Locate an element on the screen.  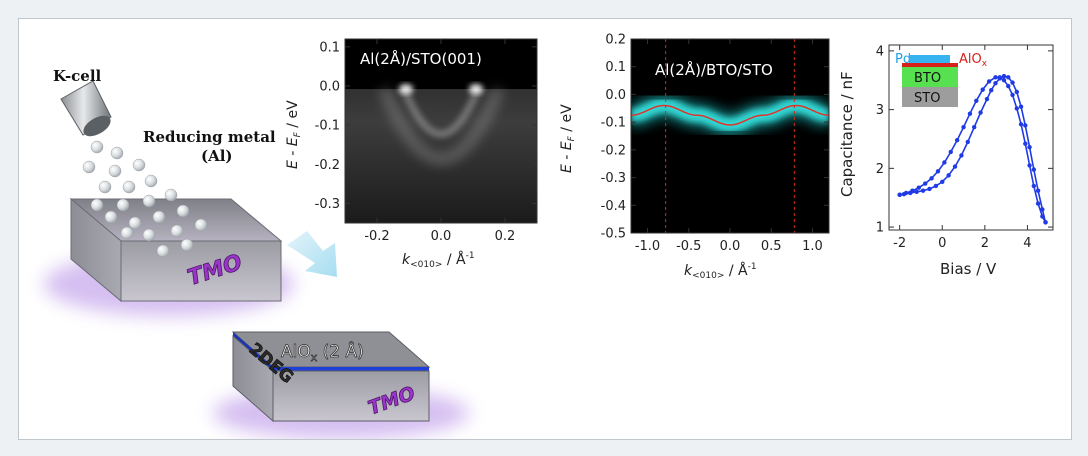
arpes-2-y-tick-label: 0.0 is located at coordinates (615, 95).